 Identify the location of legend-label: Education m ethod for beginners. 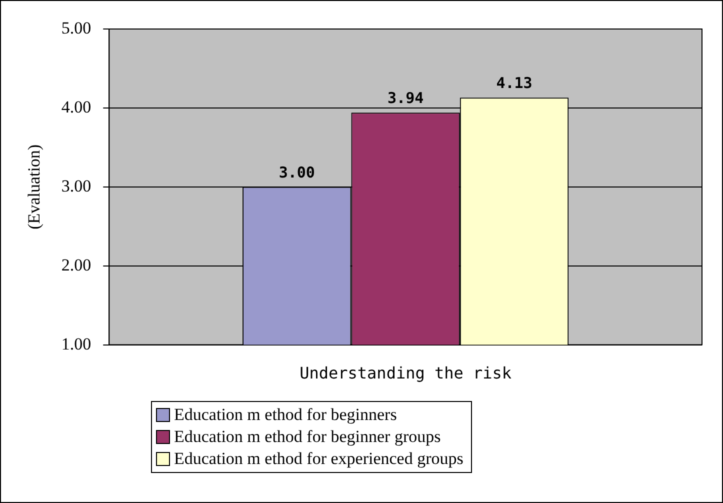
(285, 415).